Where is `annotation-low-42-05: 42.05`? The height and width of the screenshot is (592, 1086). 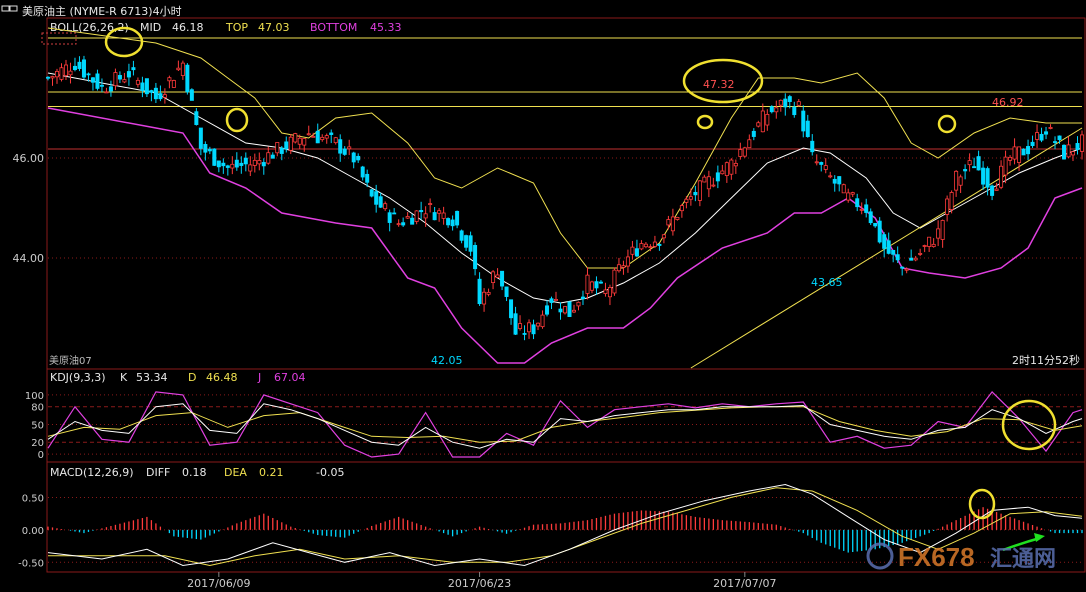 annotation-low-42-05: 42.05 is located at coordinates (447, 360).